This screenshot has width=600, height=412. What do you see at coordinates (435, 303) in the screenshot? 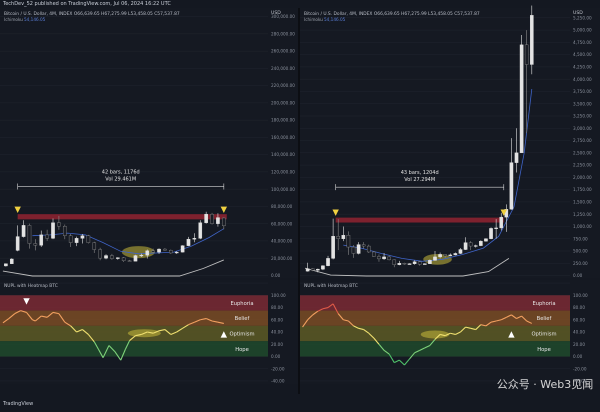
I see `right-nupl-zone-euphoria` at bounding box center [435, 303].